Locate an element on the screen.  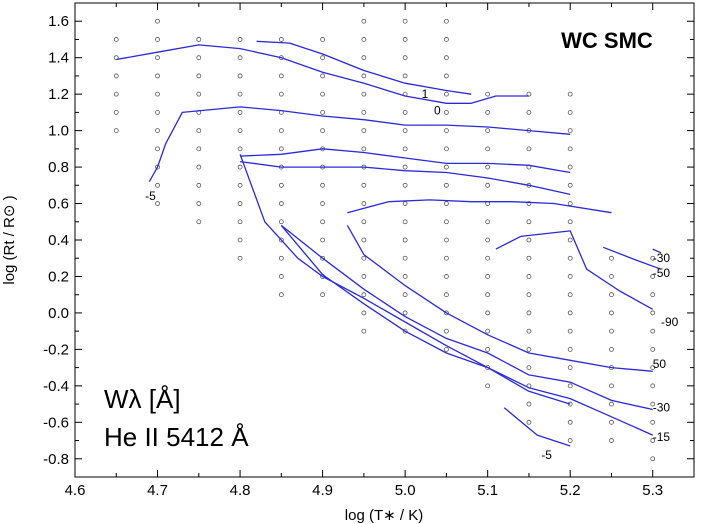
x-tick-label: 4.6 is located at coordinates (75, 490).